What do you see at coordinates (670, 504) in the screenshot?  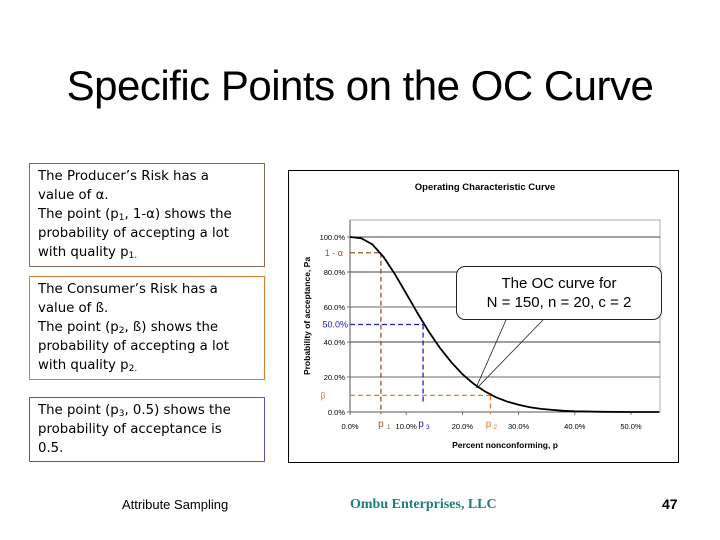 I see `page-number: 47` at bounding box center [670, 504].